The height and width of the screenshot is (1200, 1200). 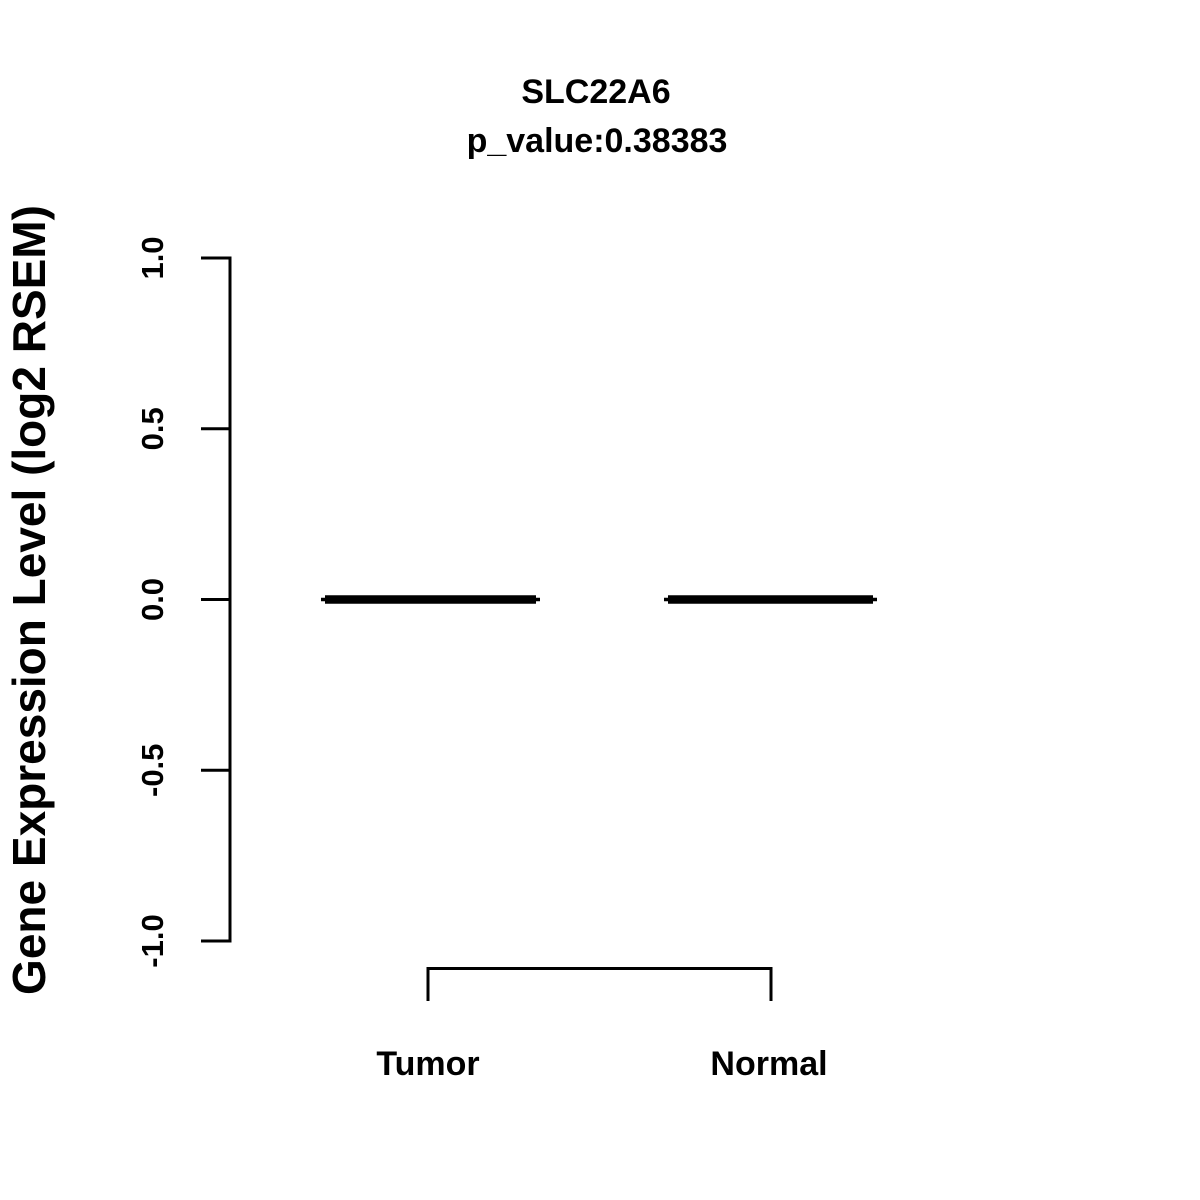 What do you see at coordinates (768, 1064) in the screenshot?
I see `category-label-normal: Normal` at bounding box center [768, 1064].